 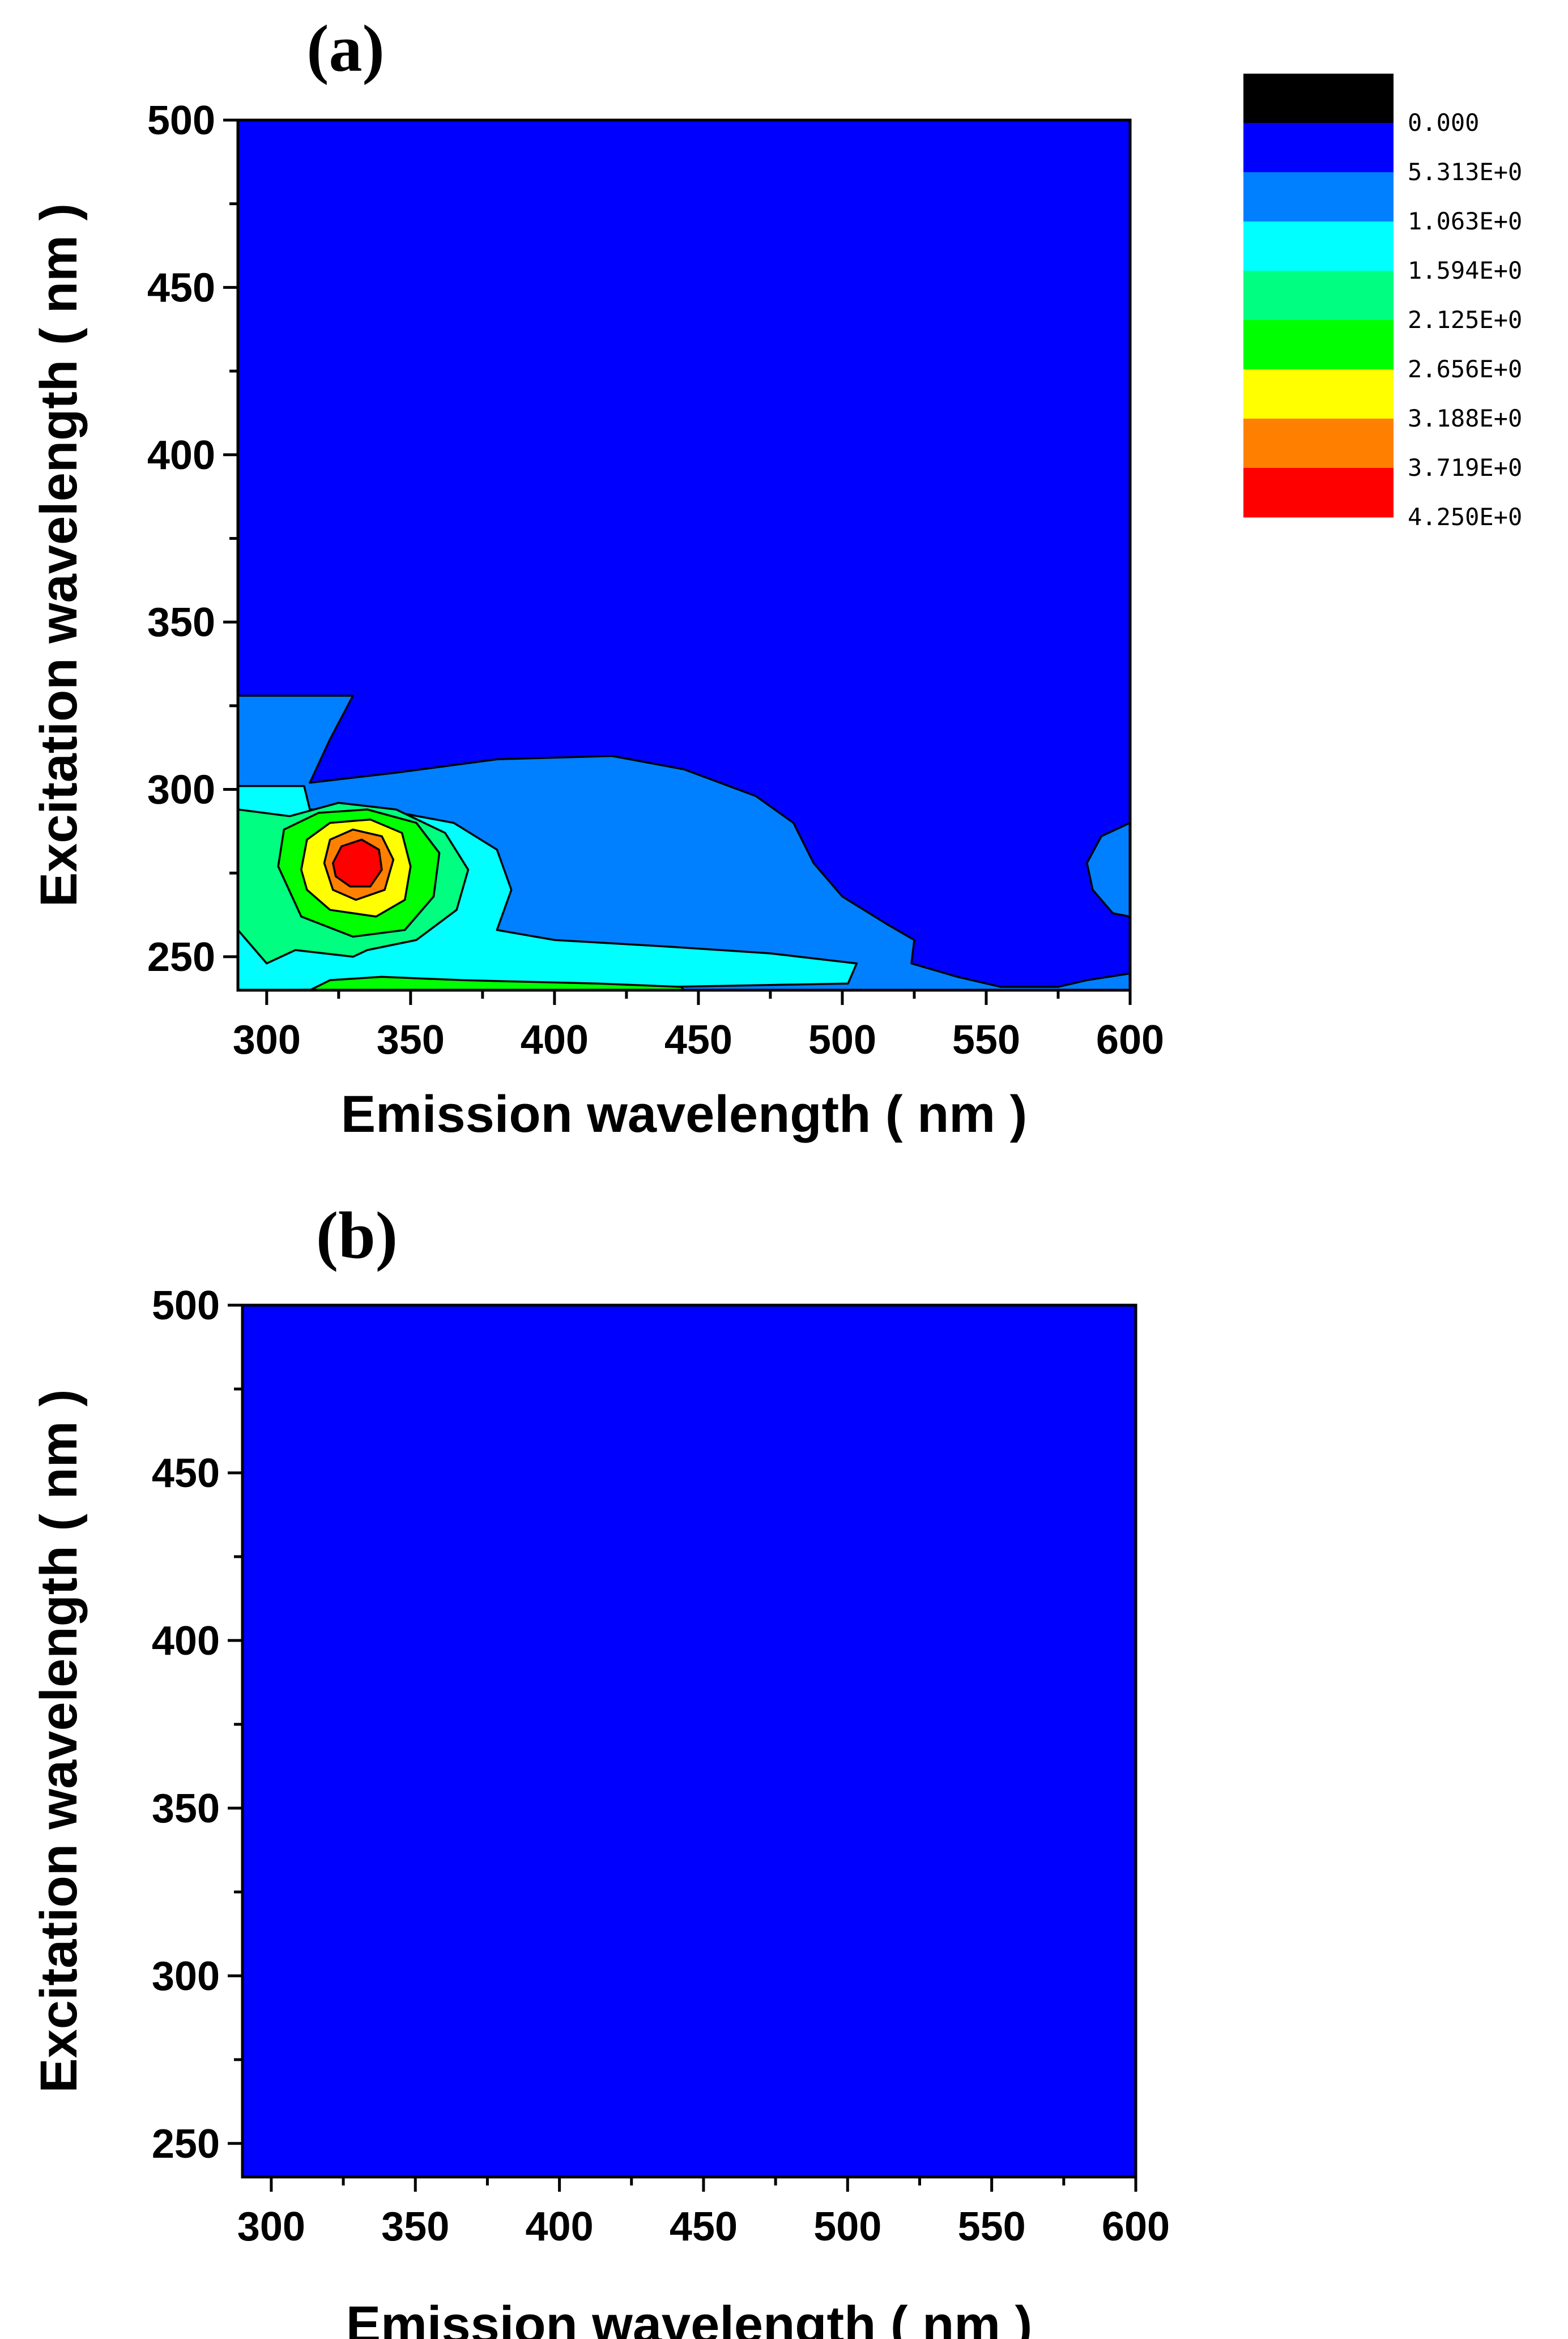 What do you see at coordinates (1444, 123) in the screenshot?
I see `legend-label: 0.000` at bounding box center [1444, 123].